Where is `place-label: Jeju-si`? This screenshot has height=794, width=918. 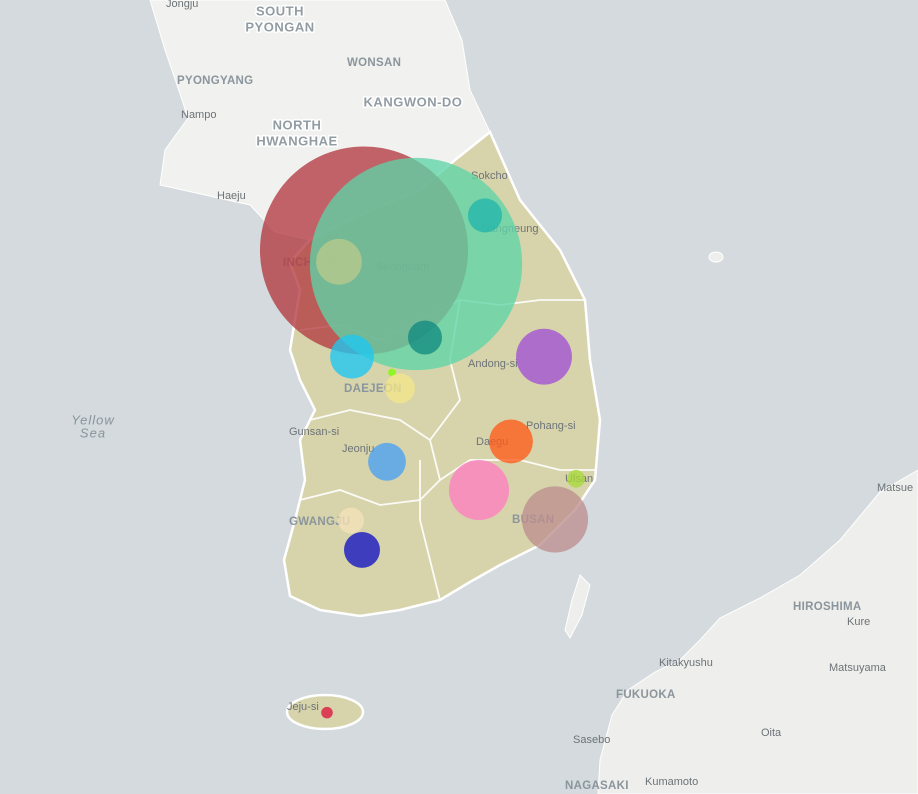 place-label: Jeju-si is located at coordinates (303, 707).